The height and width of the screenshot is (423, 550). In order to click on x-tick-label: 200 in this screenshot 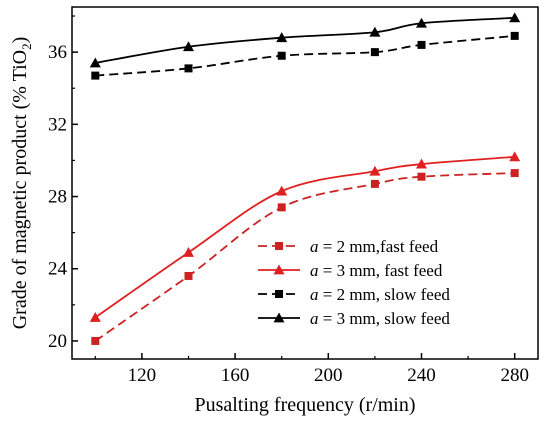, I will do `click(328, 375)`.